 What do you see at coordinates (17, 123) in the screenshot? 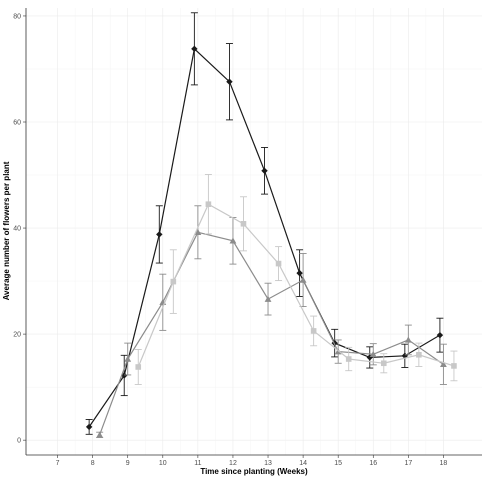
I see `y-tick-label: 60` at bounding box center [17, 123].